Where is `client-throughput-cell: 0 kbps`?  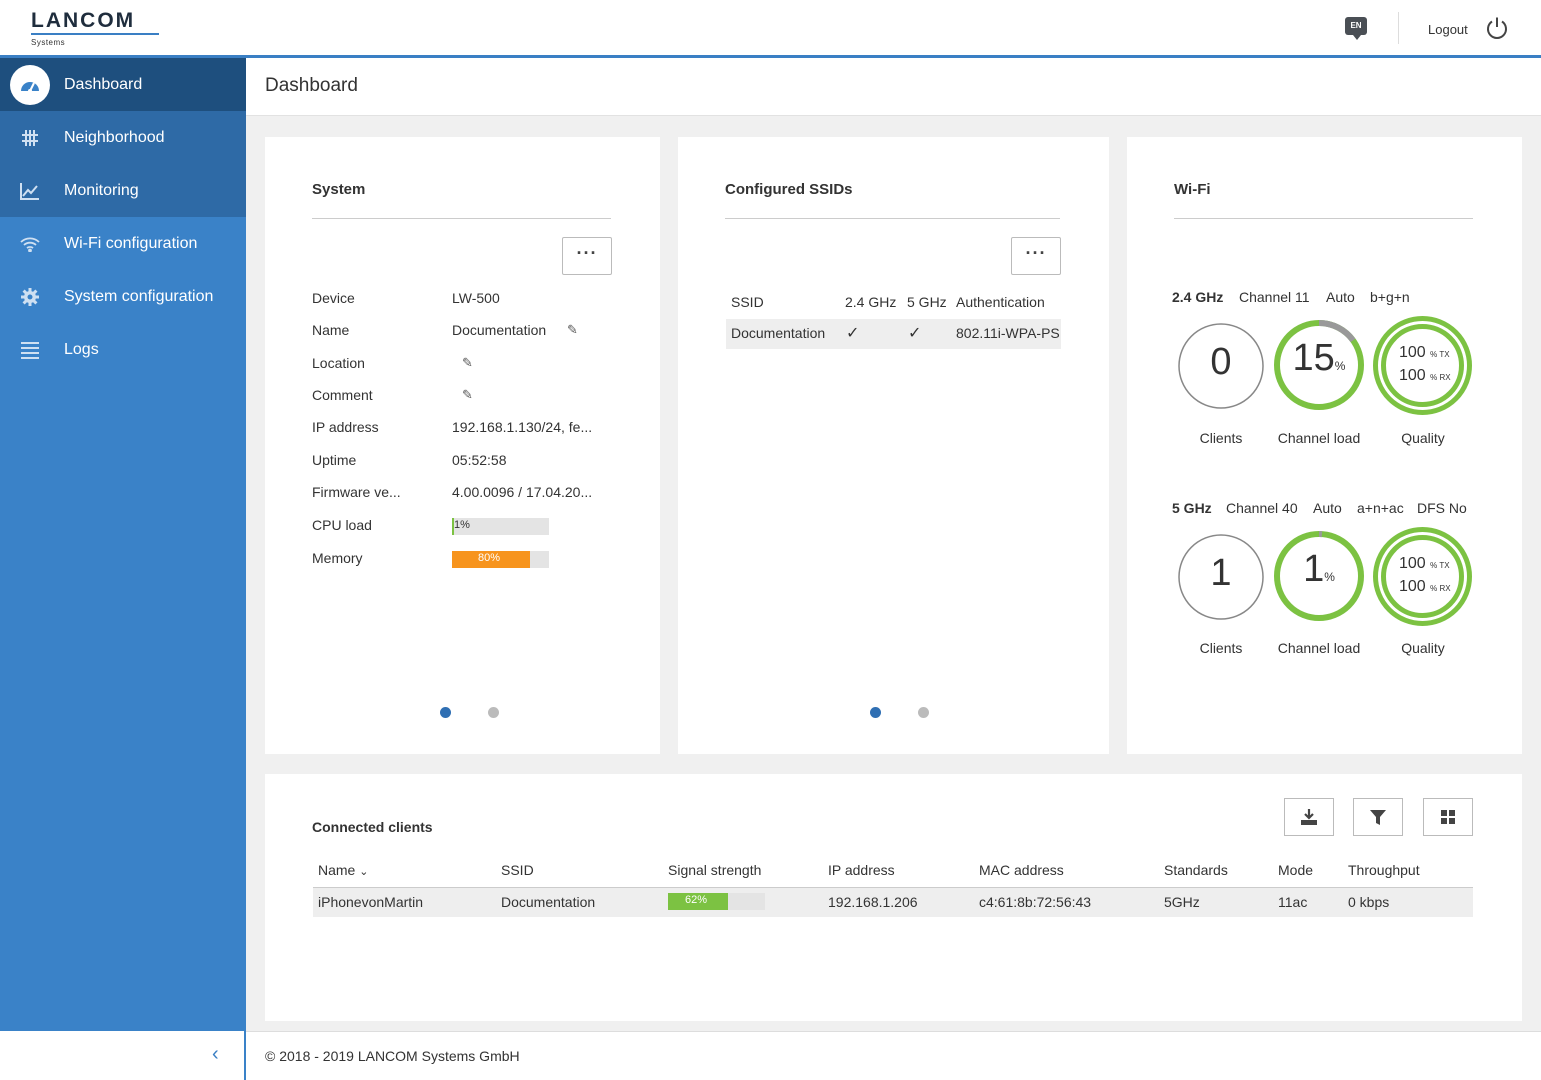
client-throughput-cell: 0 kbps is located at coordinates (1369, 902).